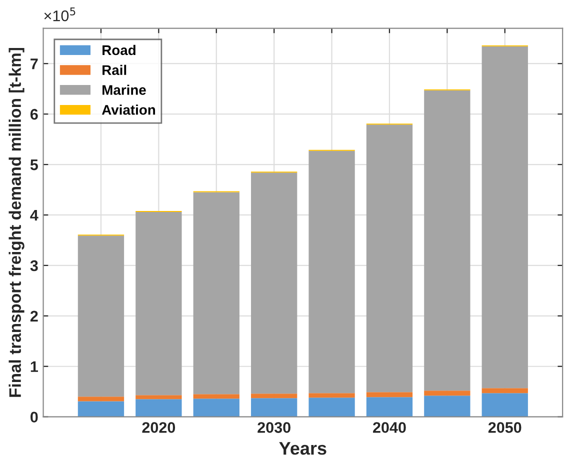 The width and height of the screenshot is (577, 471). What do you see at coordinates (159, 427) in the screenshot?
I see `x-tick-label: 2020` at bounding box center [159, 427].